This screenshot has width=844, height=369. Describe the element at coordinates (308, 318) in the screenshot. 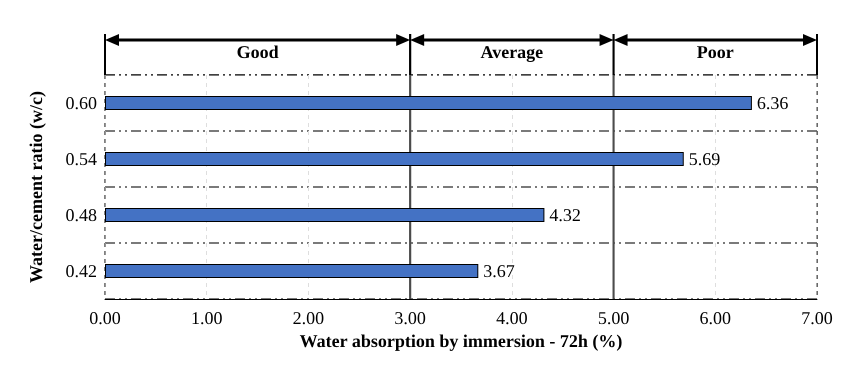

I see `x-tick-label: 2.00` at that location.